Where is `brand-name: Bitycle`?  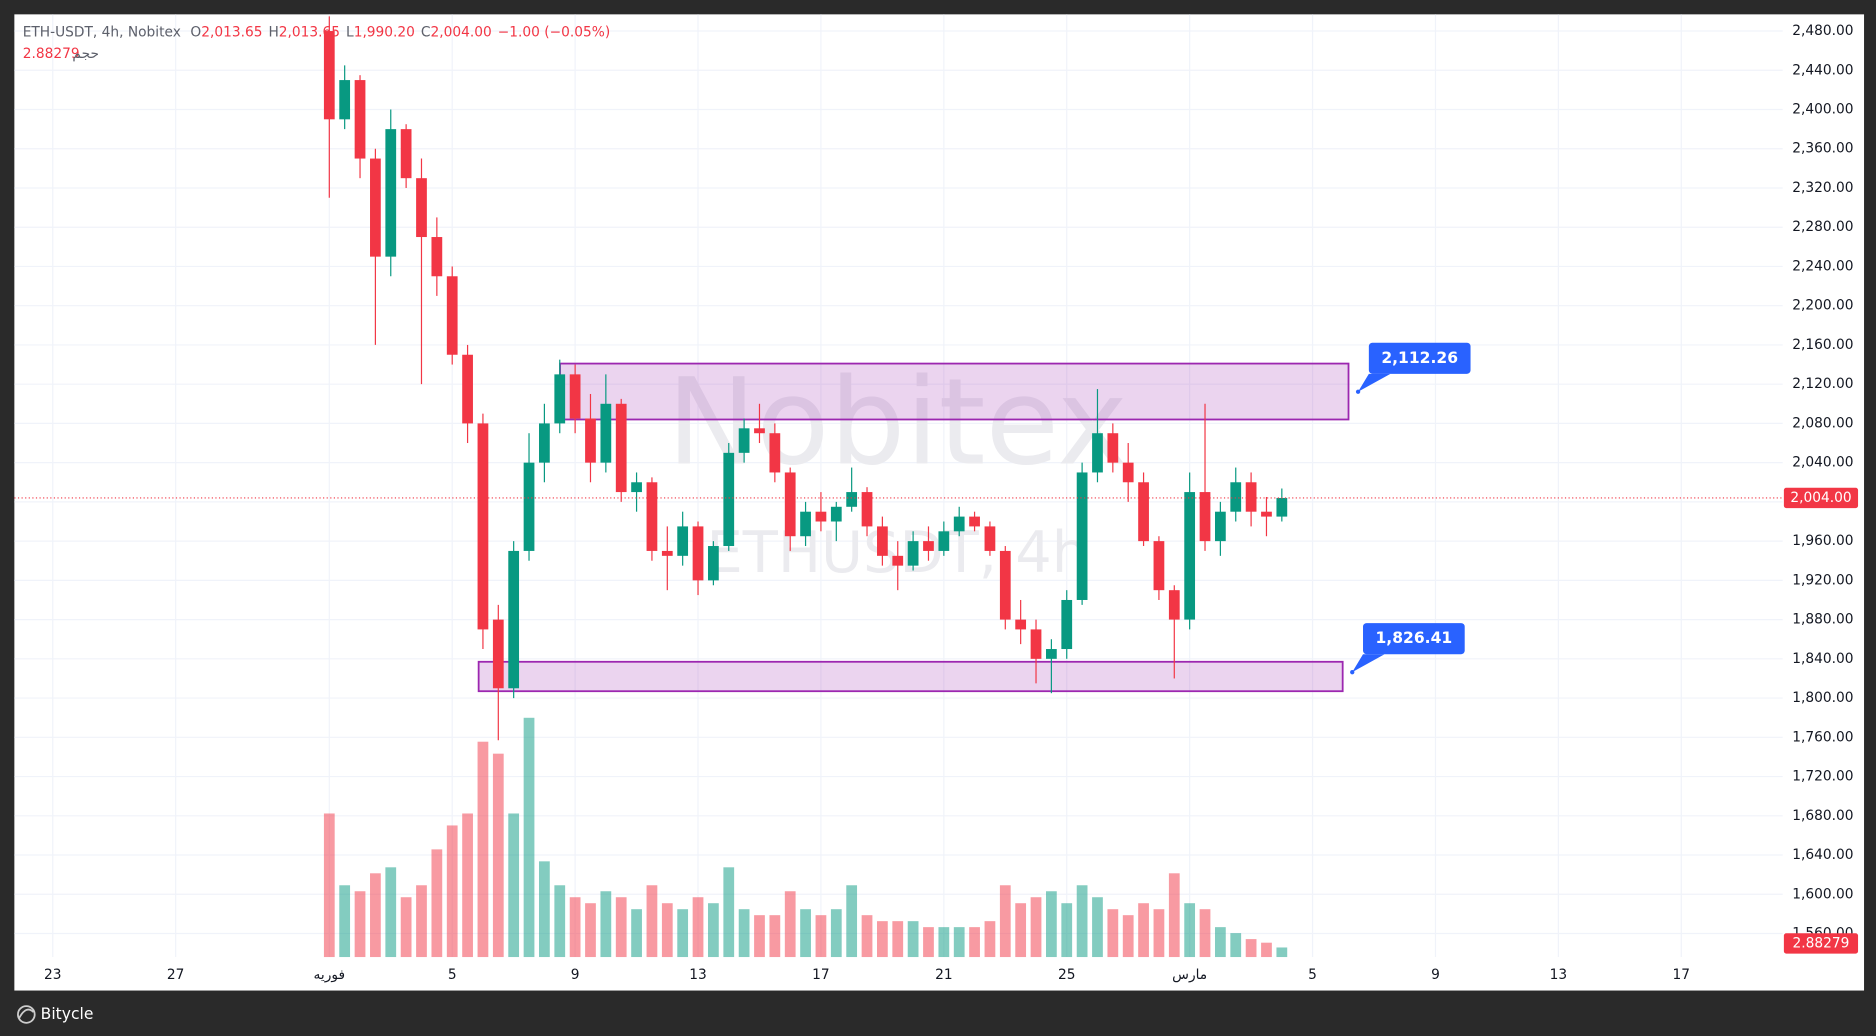
brand-name: Bitycle is located at coordinates (67, 1014).